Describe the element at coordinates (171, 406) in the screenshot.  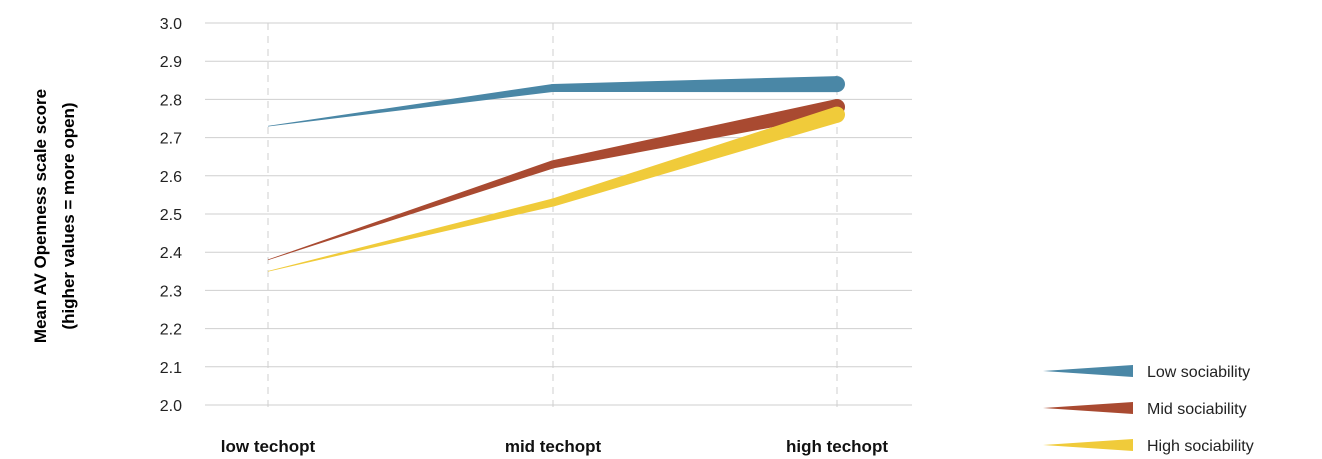
I see `y-tick-label: 2.0` at that location.